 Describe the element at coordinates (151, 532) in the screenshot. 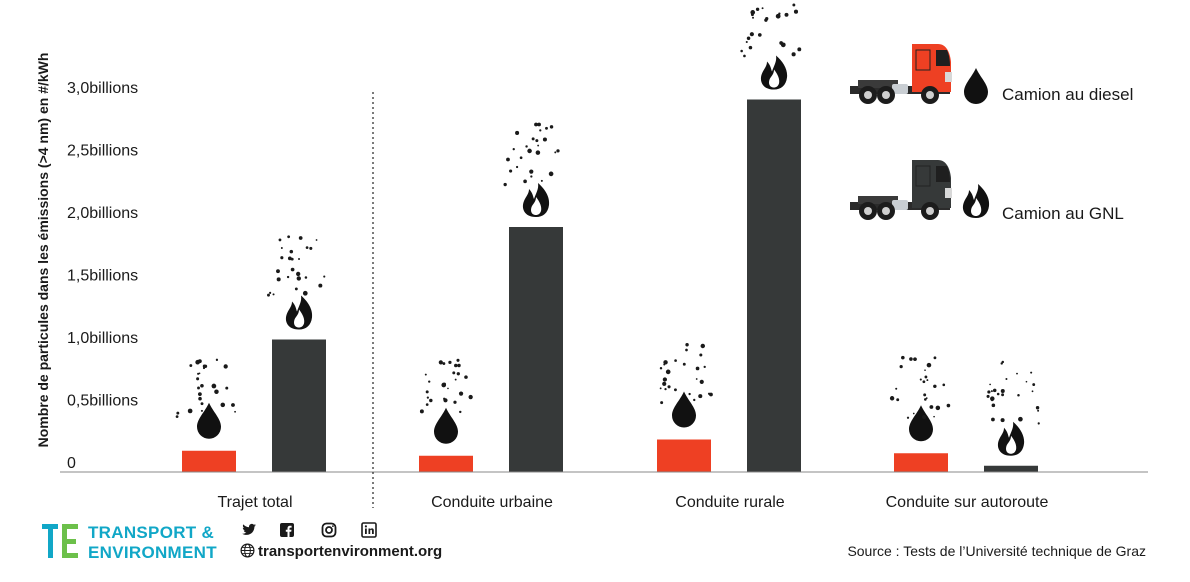

I see `logo-text-transport: TRANSPORT &` at that location.